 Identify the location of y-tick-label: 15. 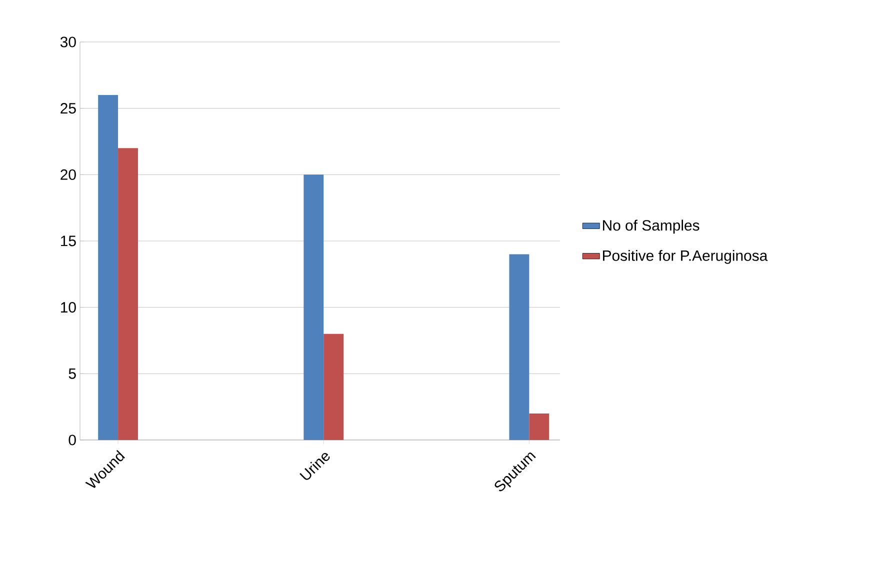
(68, 241).